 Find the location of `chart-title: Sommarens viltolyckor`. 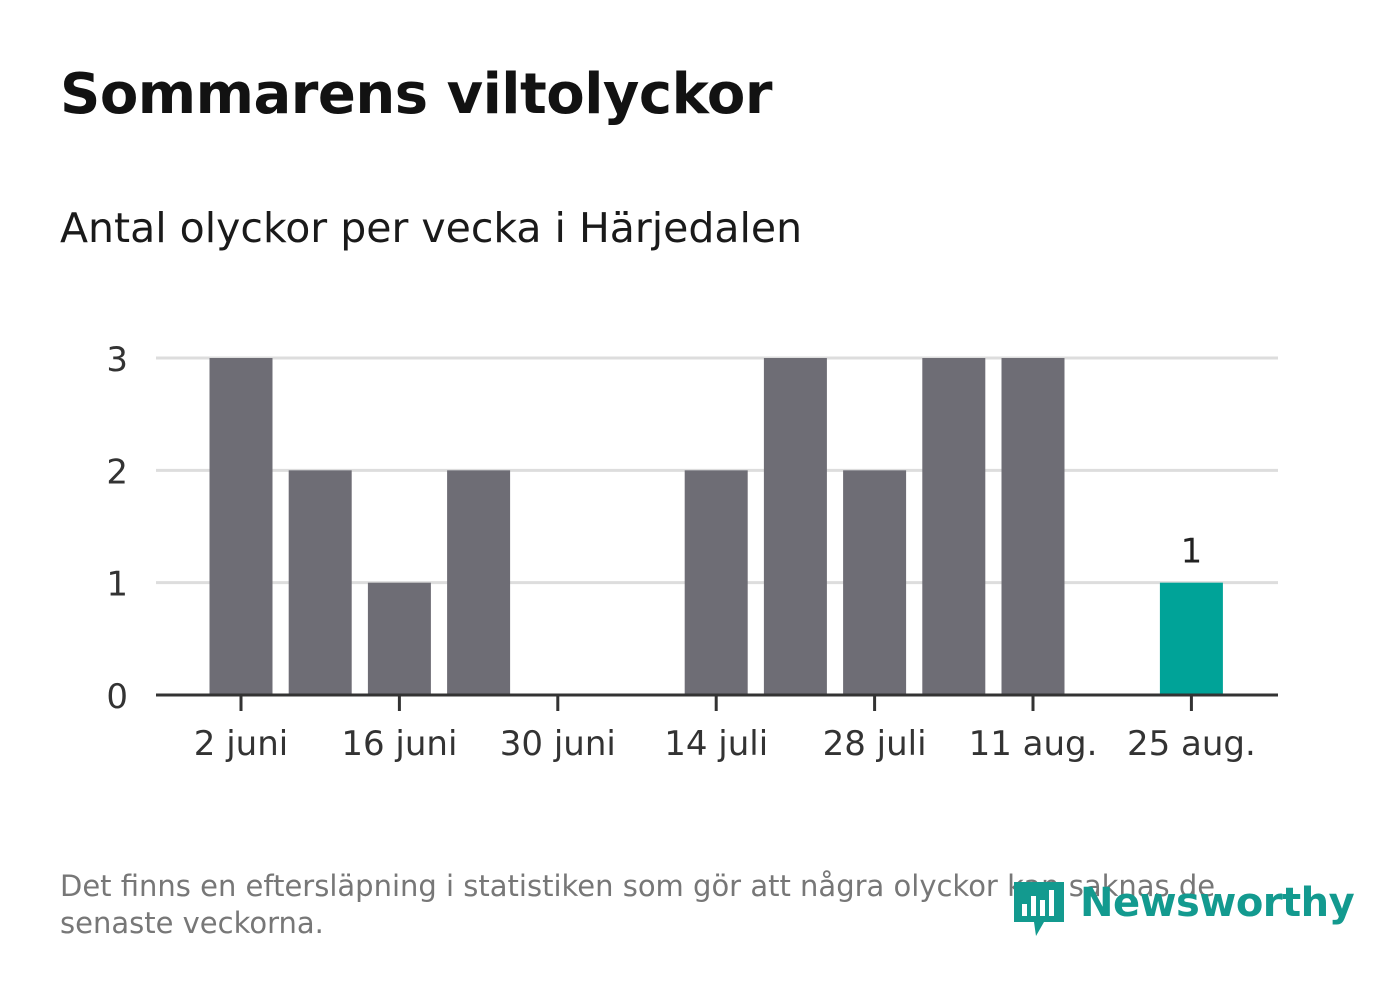

chart-title: Sommarens viltolyckor is located at coordinates (416, 94).